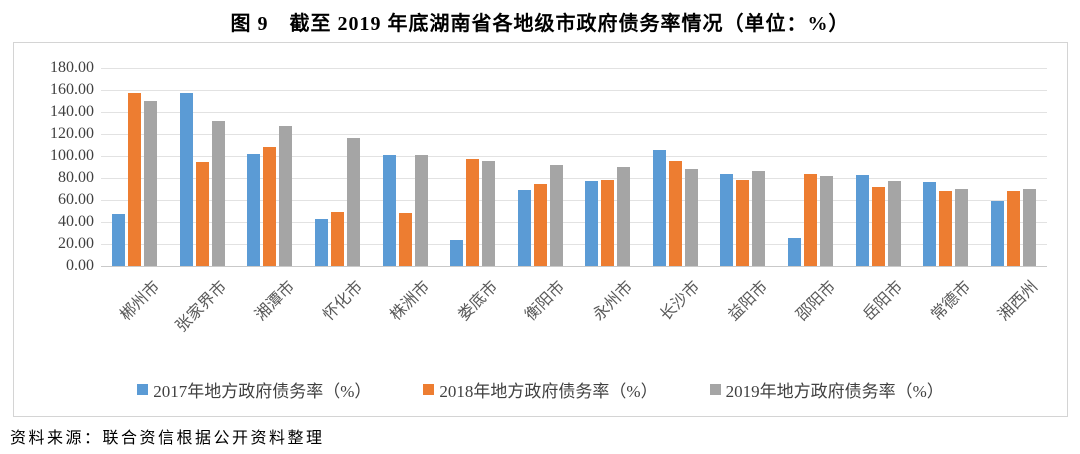  Describe the element at coordinates (1014, 167) in the screenshot. I see `bar-group-湘西州` at that location.